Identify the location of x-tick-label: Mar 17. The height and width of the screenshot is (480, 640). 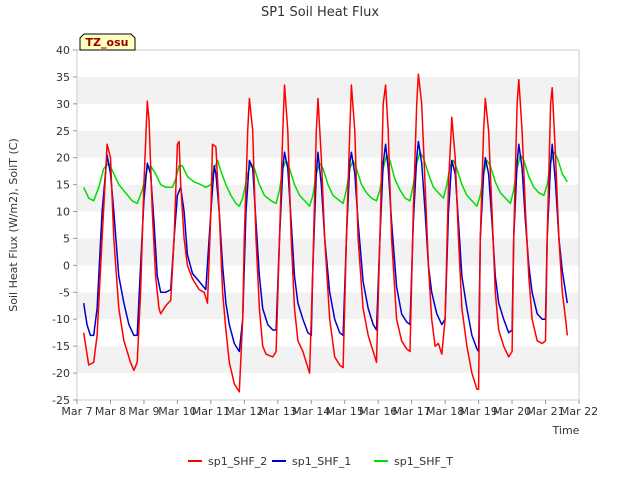
(412, 411).